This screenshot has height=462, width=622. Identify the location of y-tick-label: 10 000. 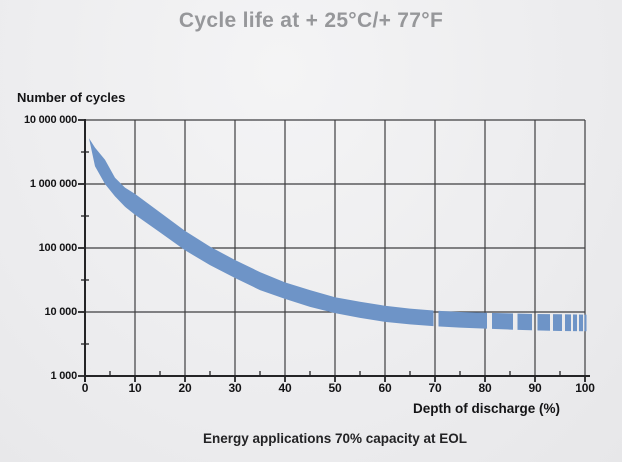
(61, 312).